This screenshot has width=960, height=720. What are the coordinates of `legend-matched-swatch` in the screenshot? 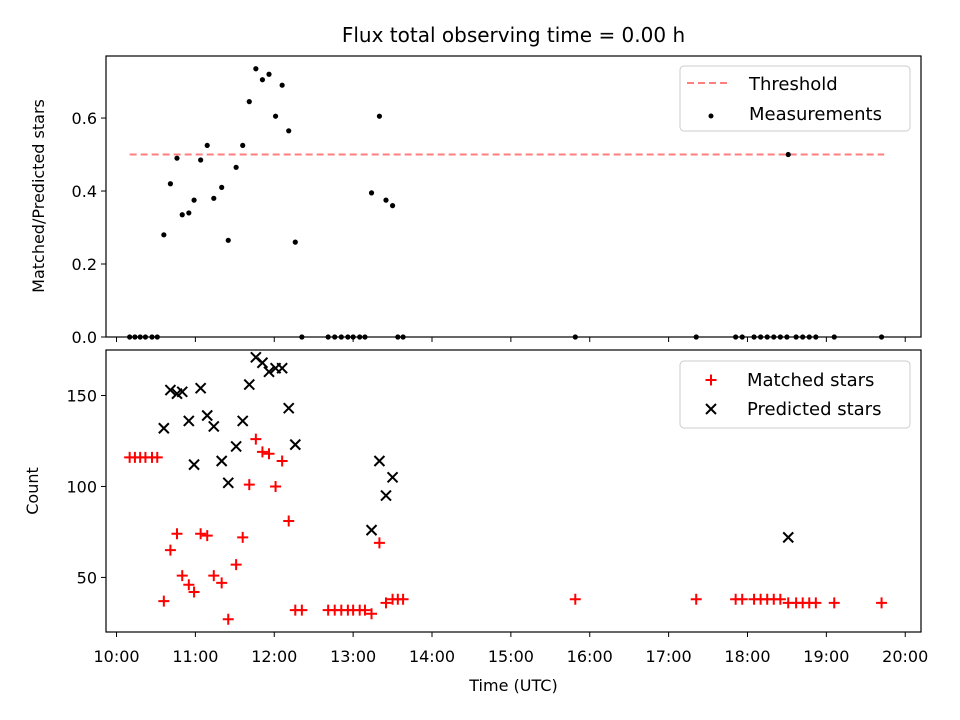 It's located at (711, 380).